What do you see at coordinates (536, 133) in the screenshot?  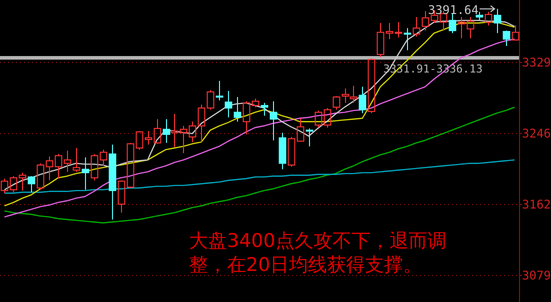 I see `y-tick-label: 3246` at bounding box center [536, 133].